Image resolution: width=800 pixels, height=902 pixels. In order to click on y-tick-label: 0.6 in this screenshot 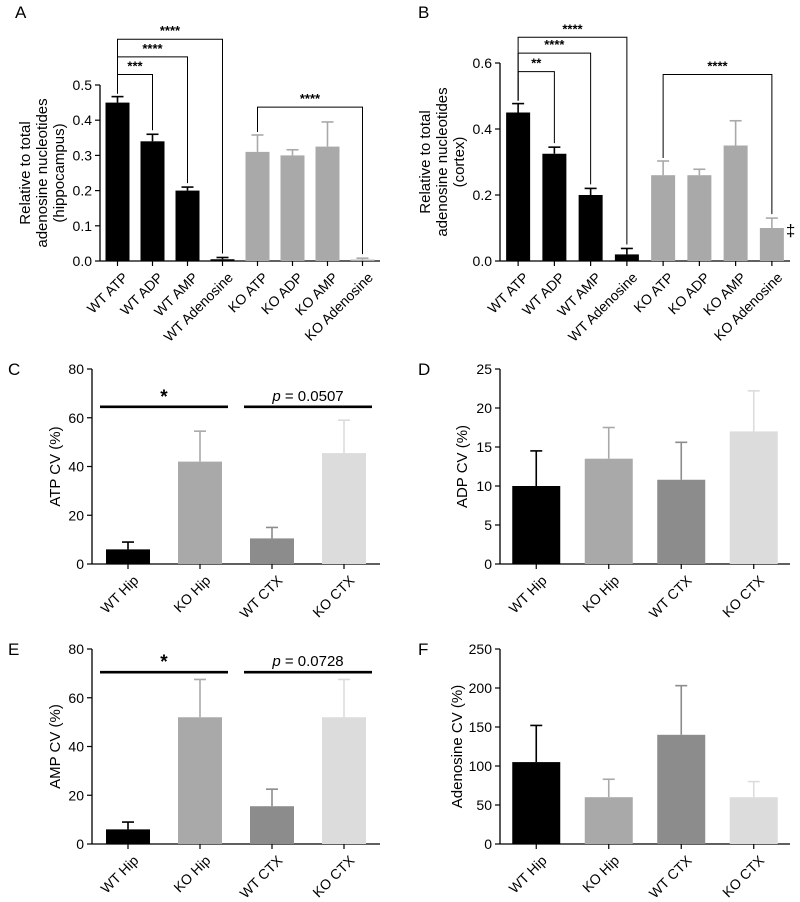, I will do `click(483, 63)`.